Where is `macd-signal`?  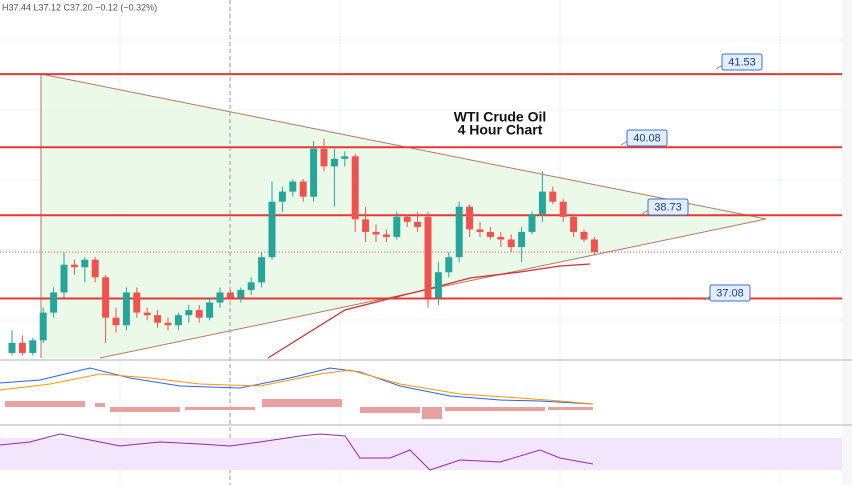 macd-signal is located at coordinates (297, 387).